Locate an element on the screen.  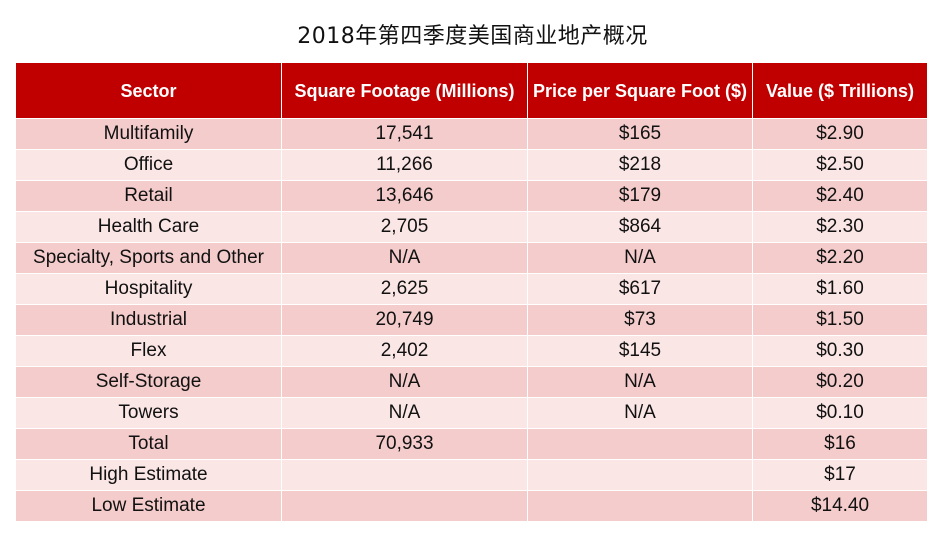
table-row: Total 70,933 $16 is located at coordinates (471, 444).